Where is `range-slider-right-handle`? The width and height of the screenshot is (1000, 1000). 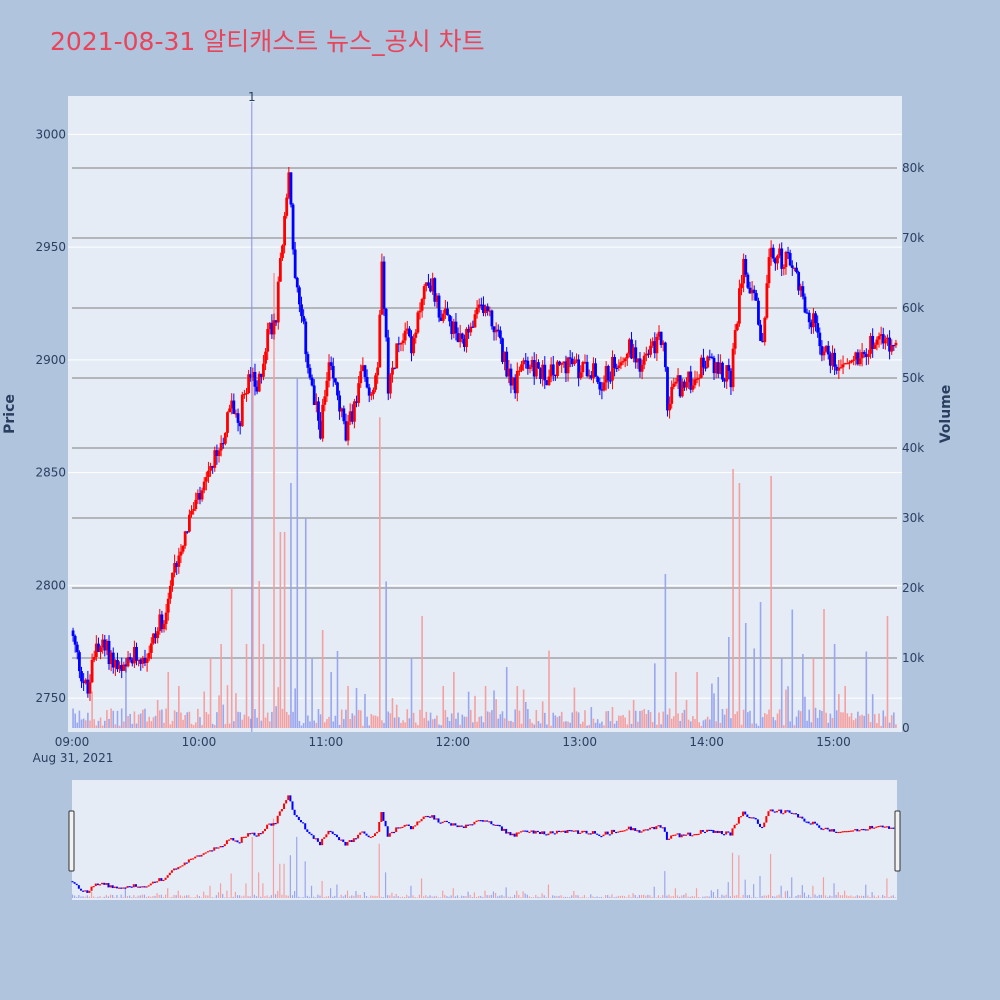
range-slider-right-handle is located at coordinates (897, 841).